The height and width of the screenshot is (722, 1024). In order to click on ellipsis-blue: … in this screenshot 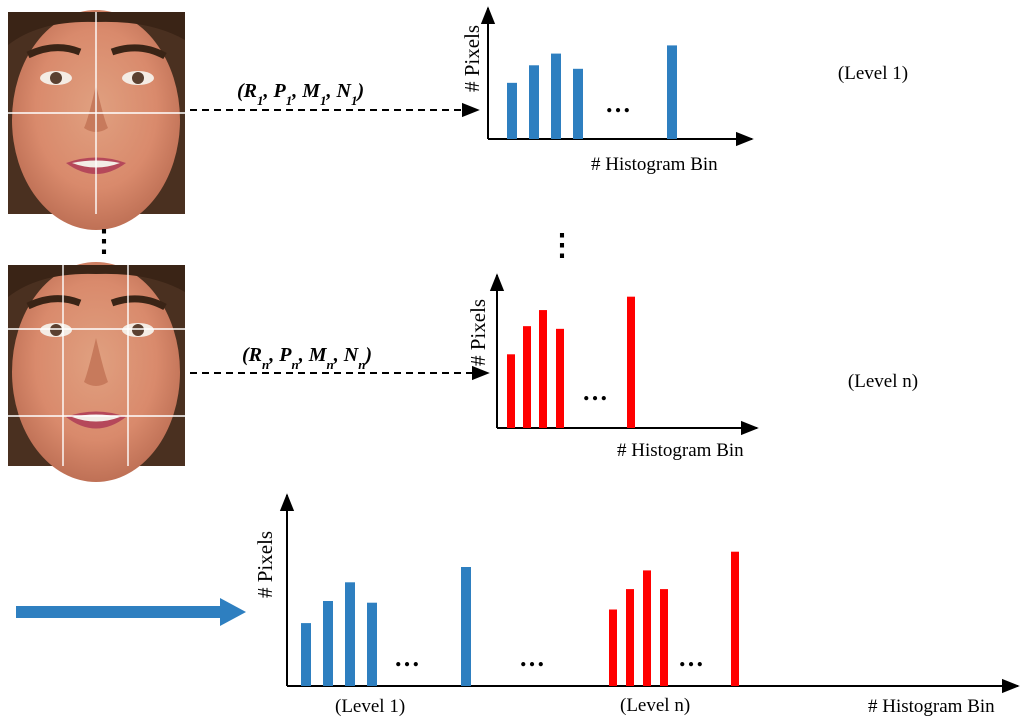, I will do `click(407, 657)`.